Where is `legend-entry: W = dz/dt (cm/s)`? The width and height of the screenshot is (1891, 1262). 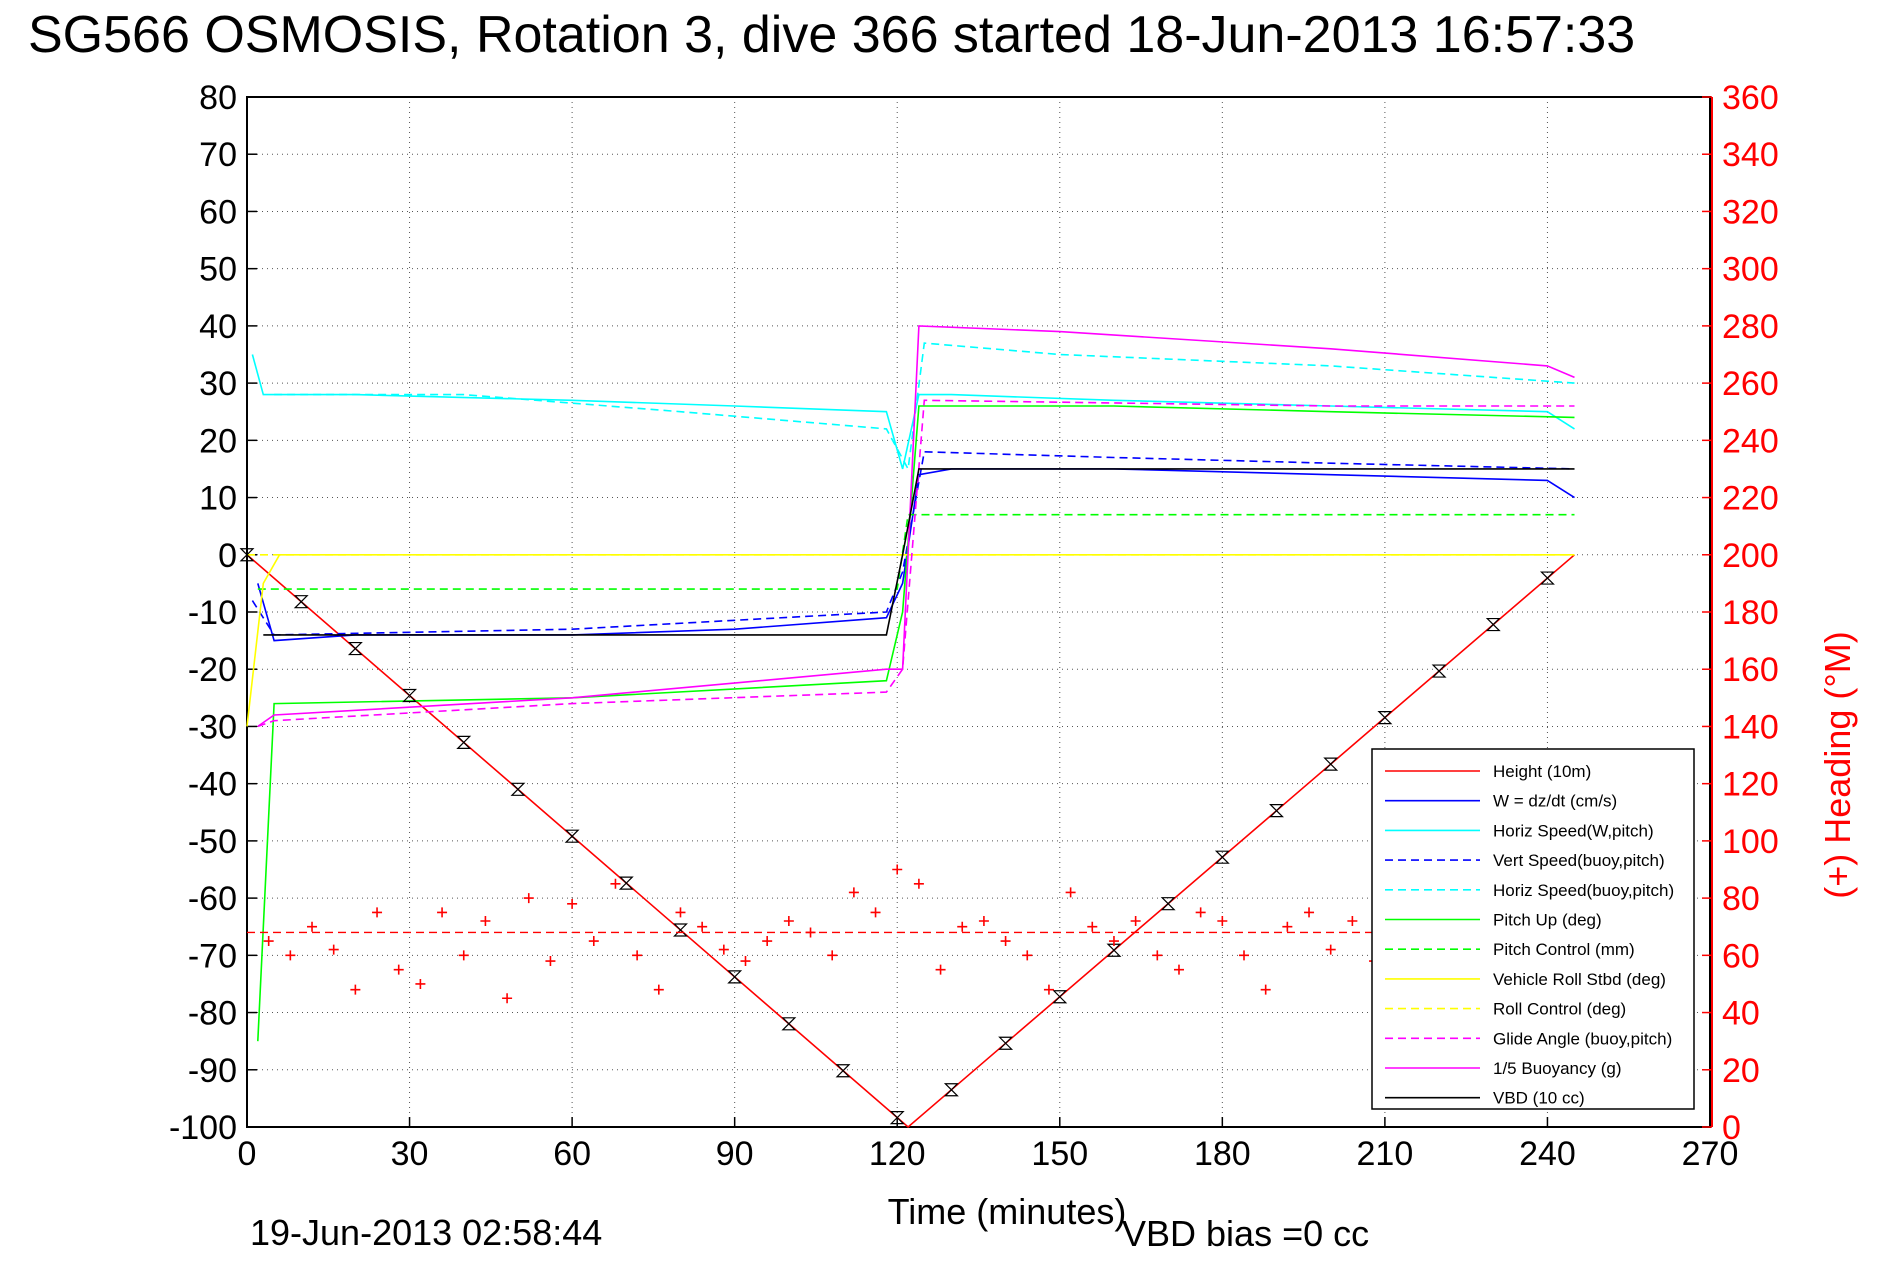 legend-entry: W = dz/dt (cm/s) is located at coordinates (1555, 801).